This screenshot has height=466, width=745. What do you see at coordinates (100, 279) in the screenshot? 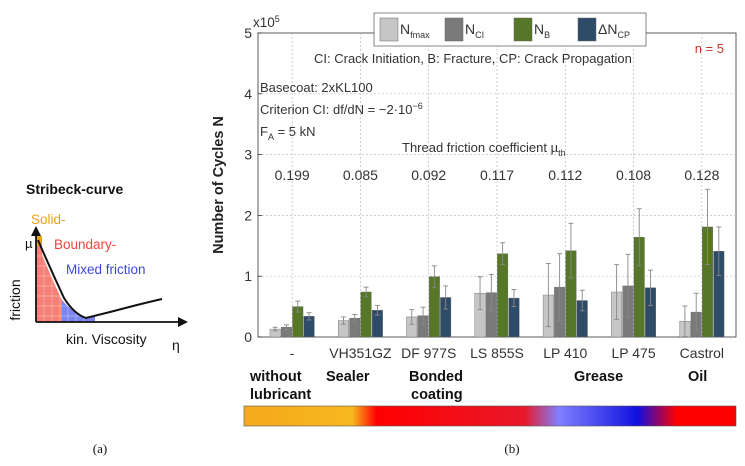
I see `stribeck-curve` at bounding box center [100, 279].